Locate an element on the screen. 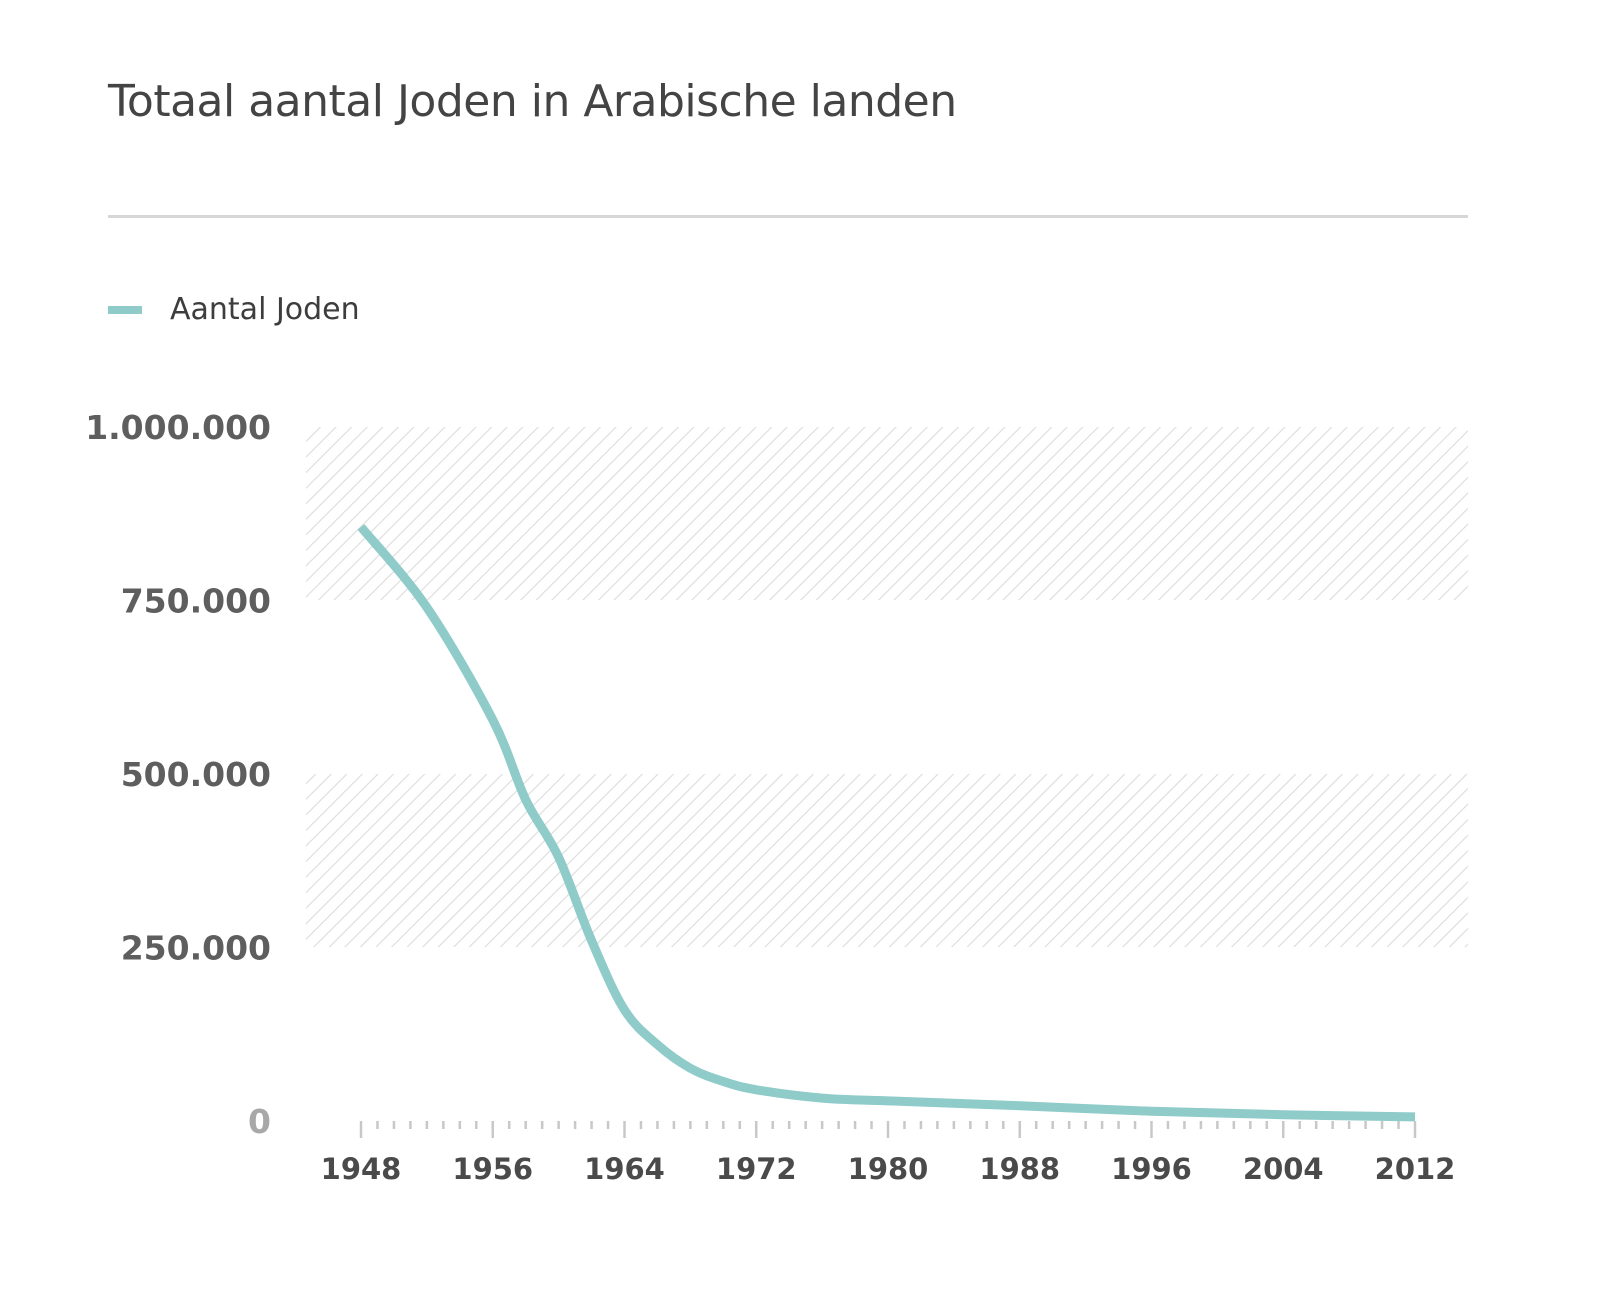 The height and width of the screenshot is (1310, 1600). band-750k-1m is located at coordinates (887, 513).